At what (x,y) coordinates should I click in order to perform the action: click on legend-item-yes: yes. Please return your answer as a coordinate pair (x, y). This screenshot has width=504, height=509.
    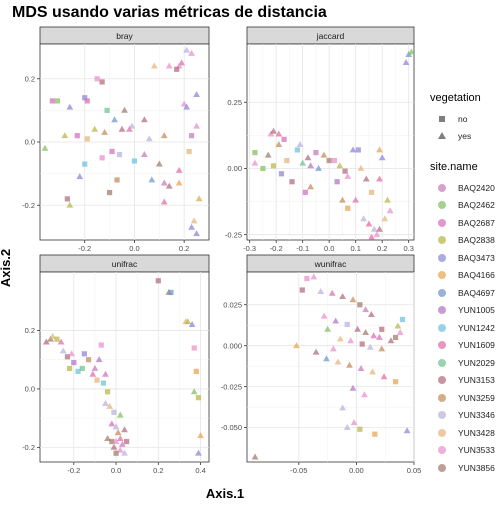
    Looking at the image, I should click on (467, 137).